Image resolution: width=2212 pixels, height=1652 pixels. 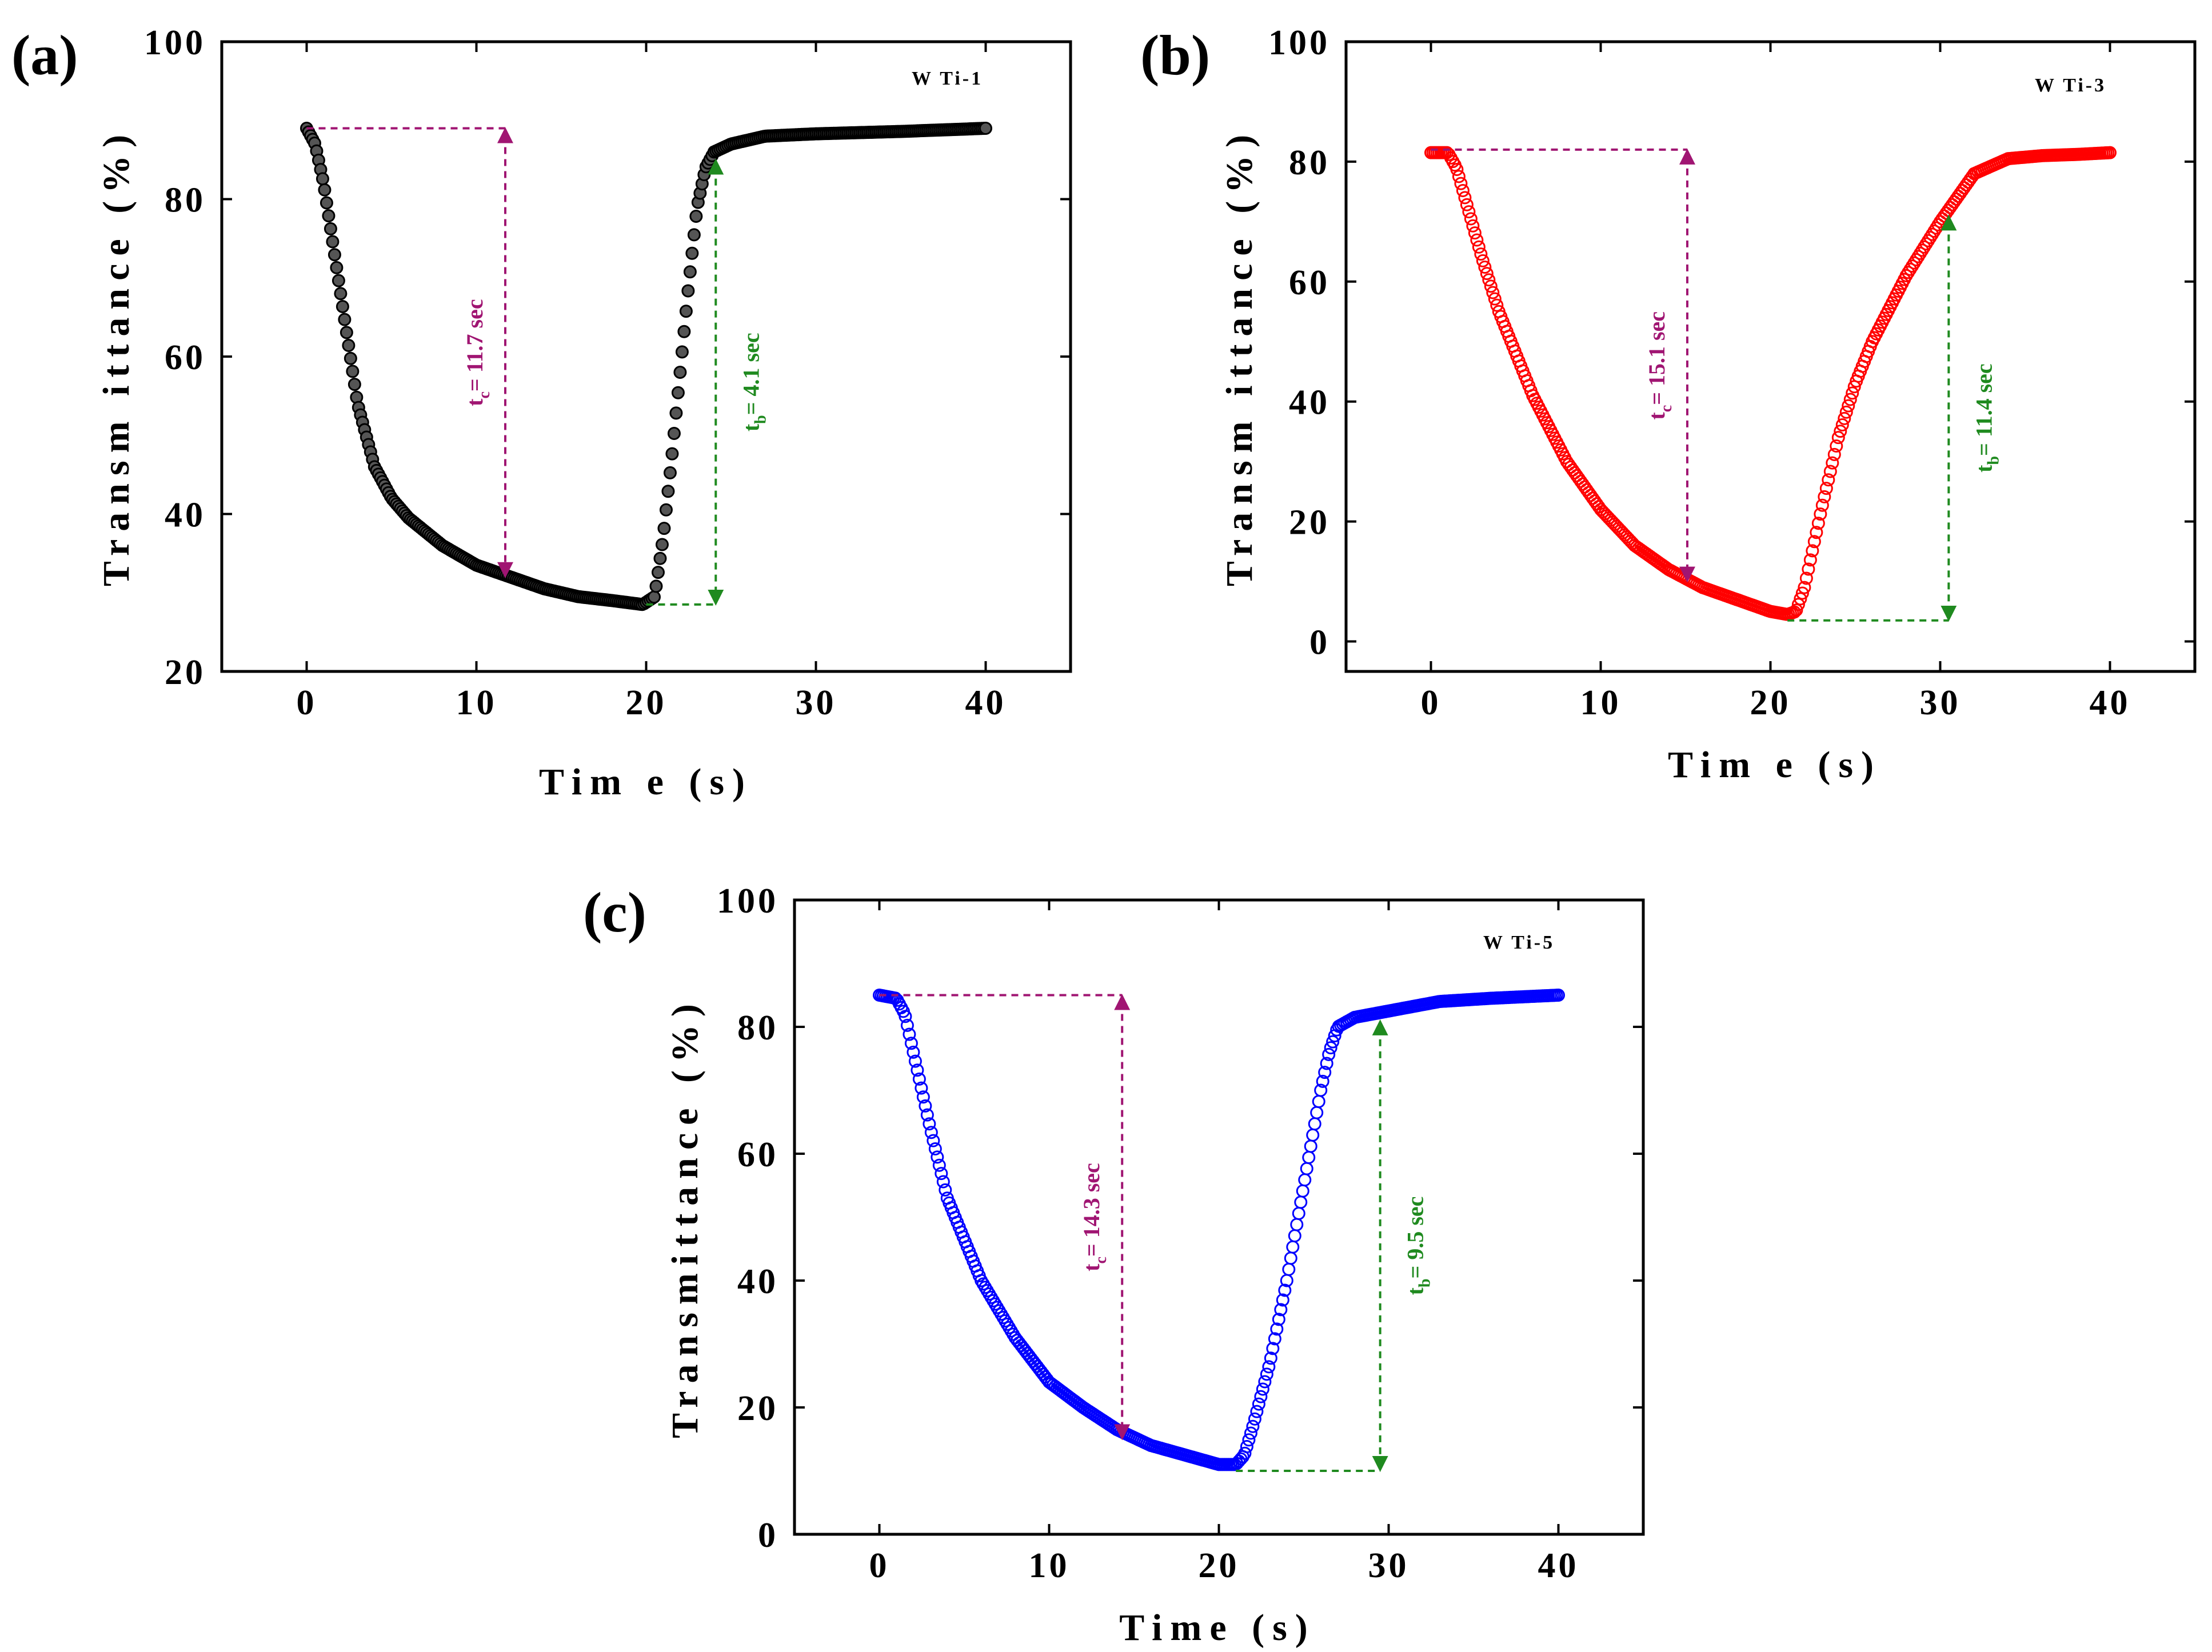 What do you see at coordinates (1389, 1565) in the screenshot?
I see `x-tick-label-c-30: 30` at bounding box center [1389, 1565].